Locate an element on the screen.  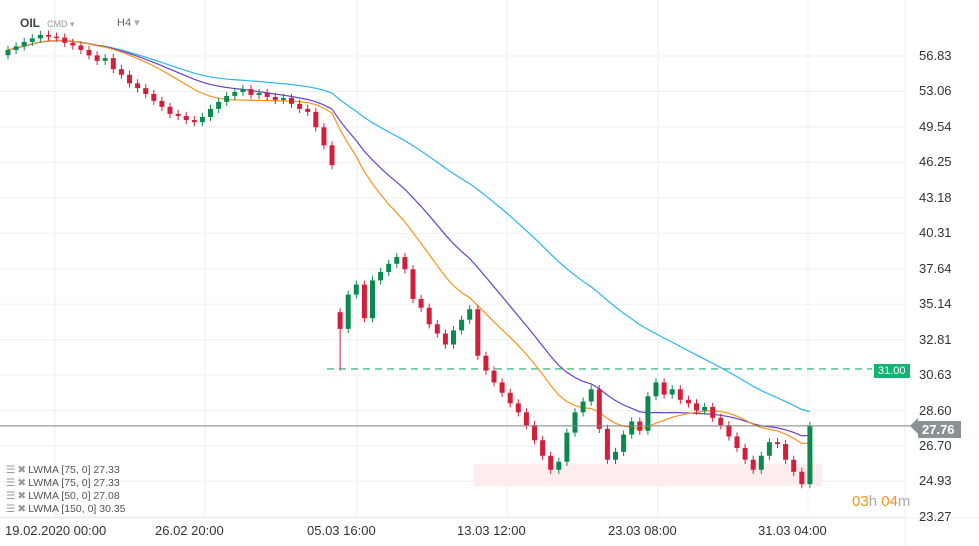
x-tick-label: 13.03 12:00 is located at coordinates (491, 530).